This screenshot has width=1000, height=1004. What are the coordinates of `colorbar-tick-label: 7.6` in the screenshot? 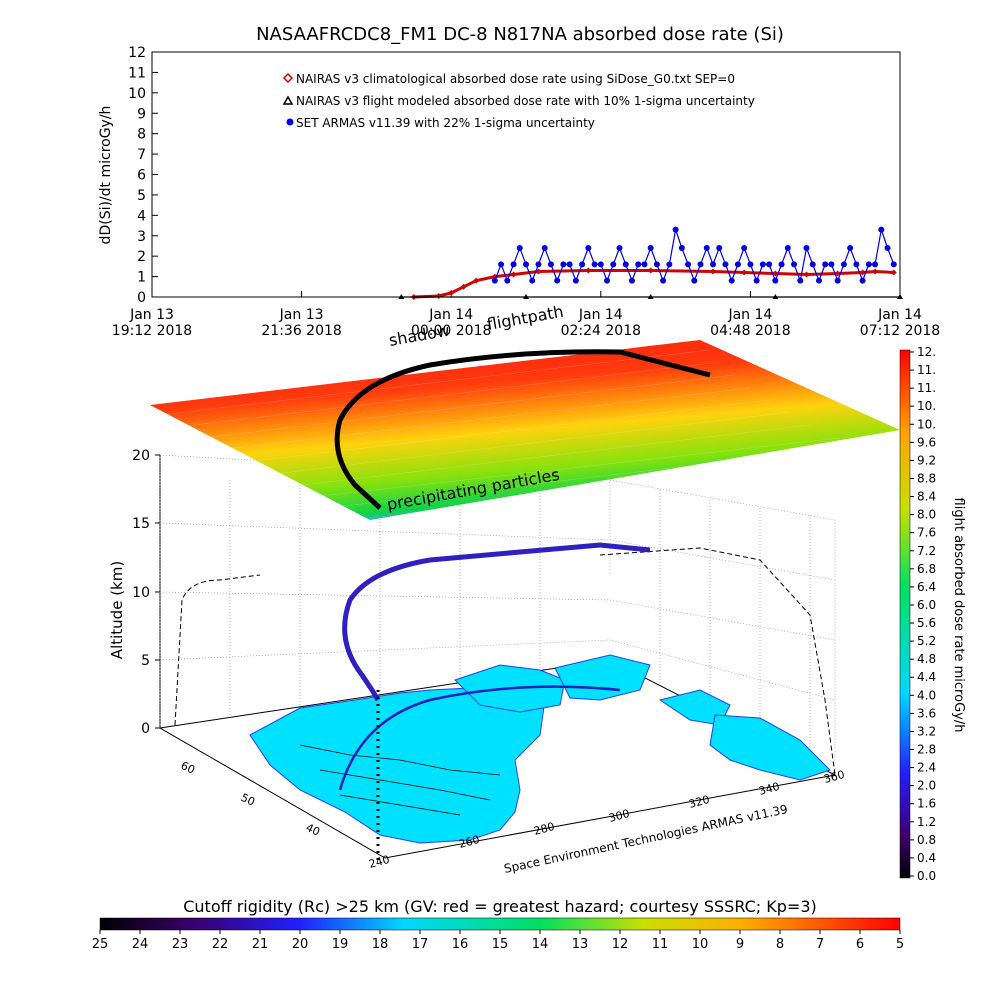 It's located at (926, 533).